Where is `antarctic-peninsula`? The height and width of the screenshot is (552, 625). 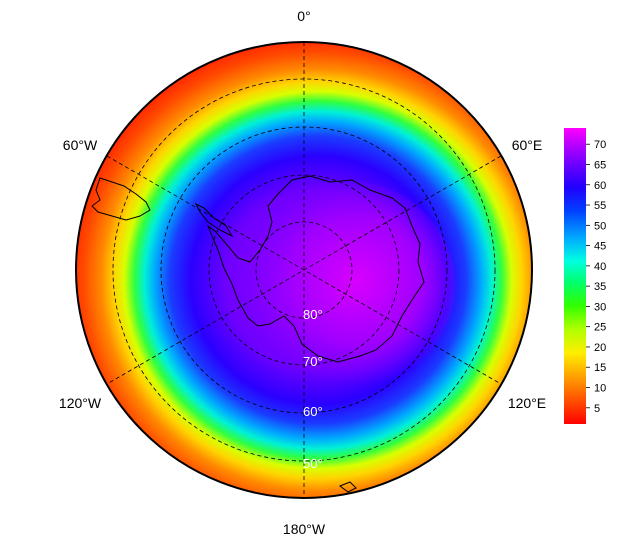
antarctic-peninsula is located at coordinates (214, 220).